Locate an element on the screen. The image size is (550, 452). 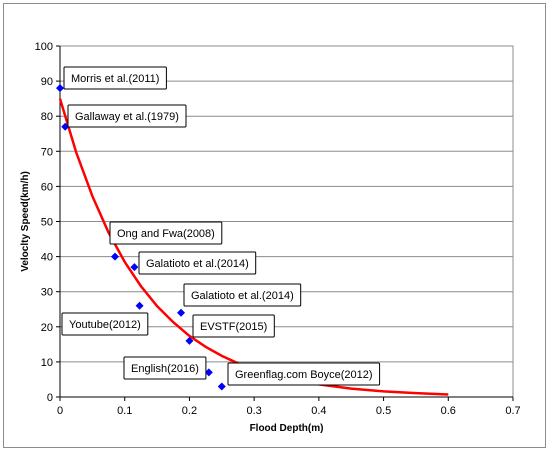
y-axis-label: Veloclty Speed(km/h) is located at coordinates (25, 221).